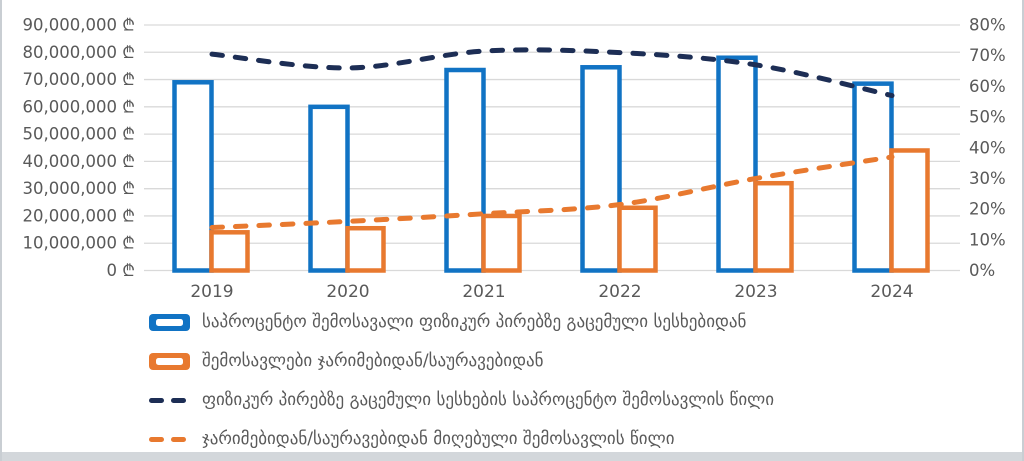 The image size is (1024, 461). I want to click on bar-orange-2024, so click(909, 210).